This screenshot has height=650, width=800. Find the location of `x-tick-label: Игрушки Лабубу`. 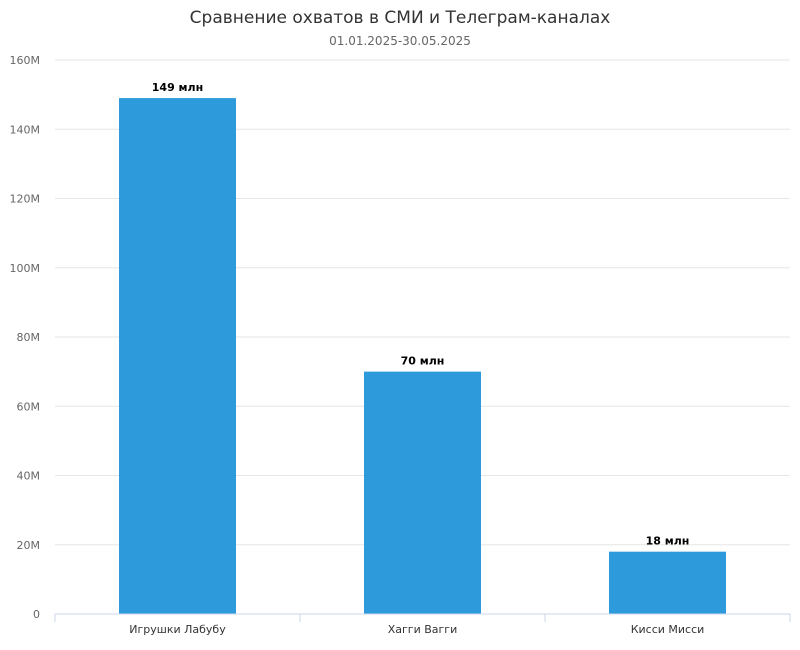

x-tick-label: Игрушки Лабубу is located at coordinates (177, 629).